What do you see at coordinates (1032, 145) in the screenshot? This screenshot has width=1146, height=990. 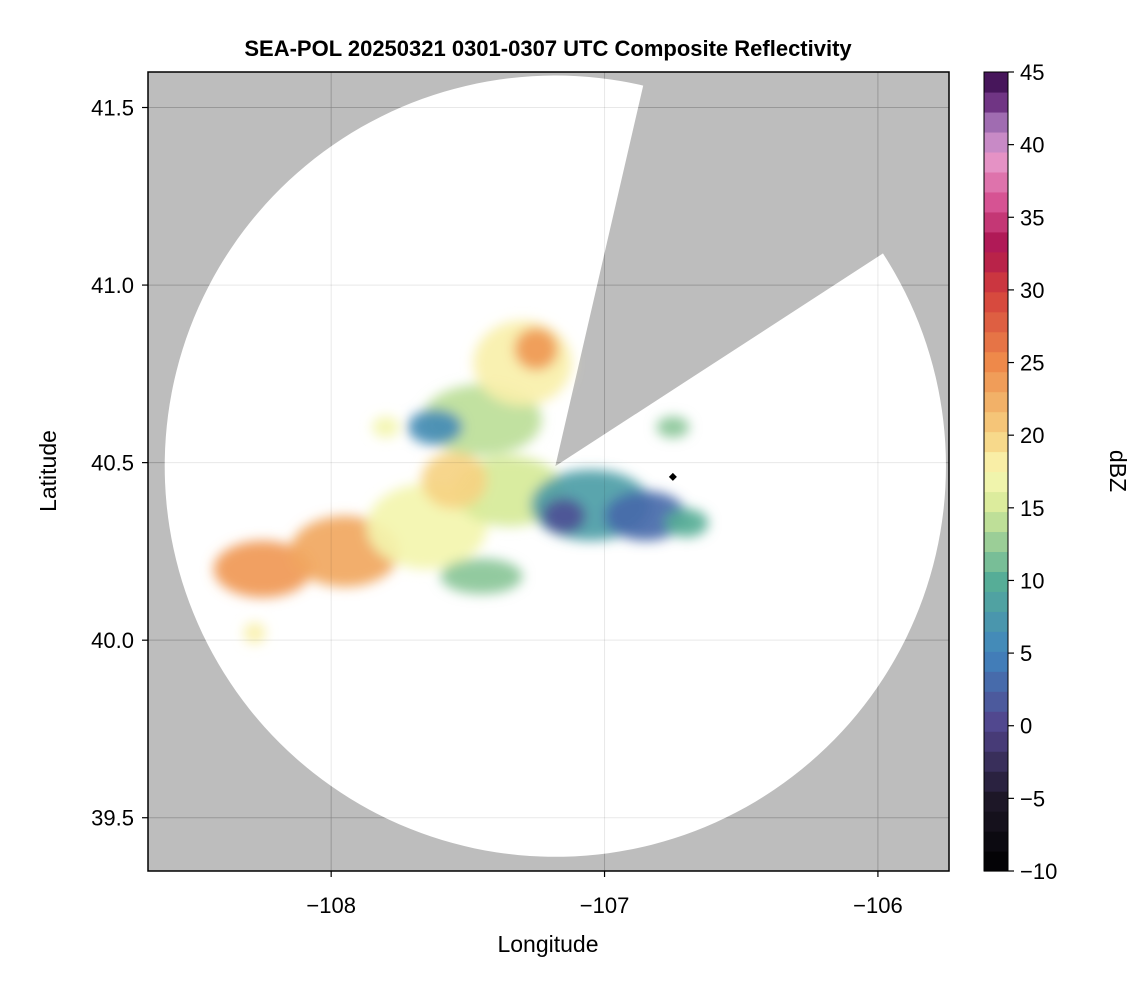 I see `colorbar-tick-label: 40` at bounding box center [1032, 145].